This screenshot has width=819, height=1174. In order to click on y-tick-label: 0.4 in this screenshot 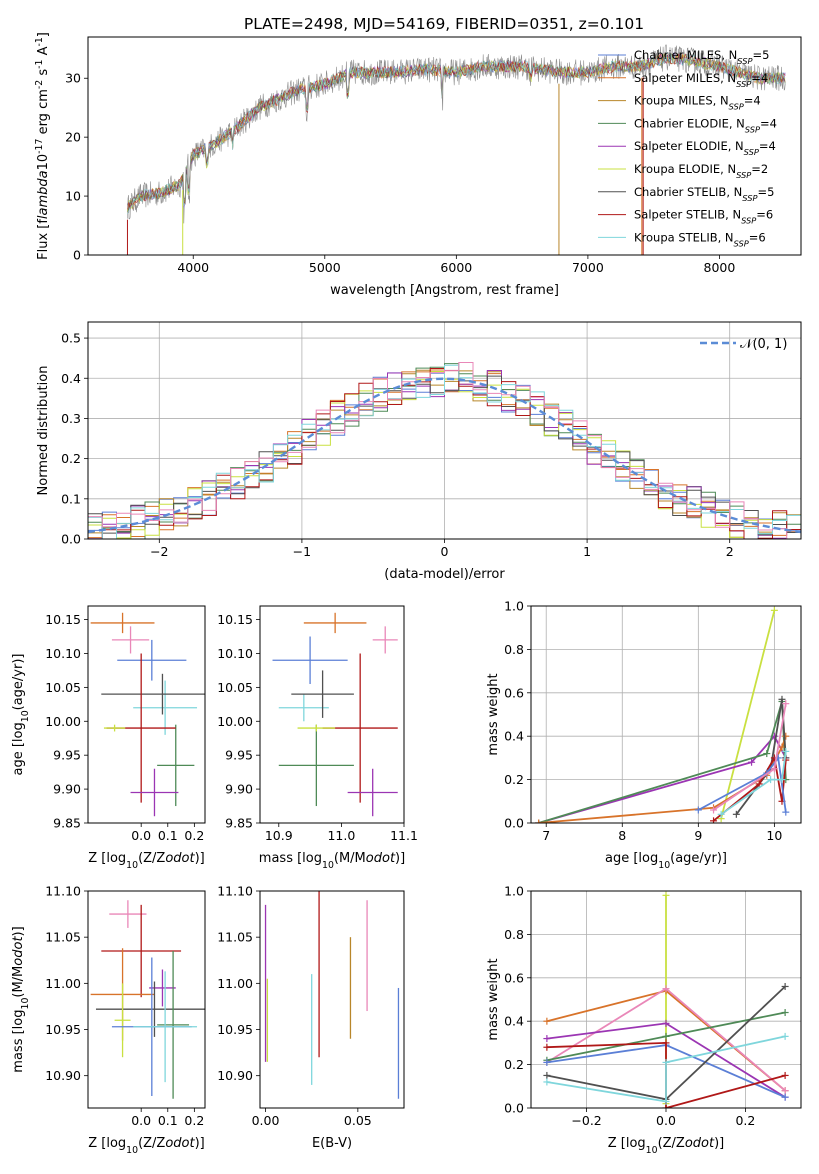, I will do `click(514, 736)`.